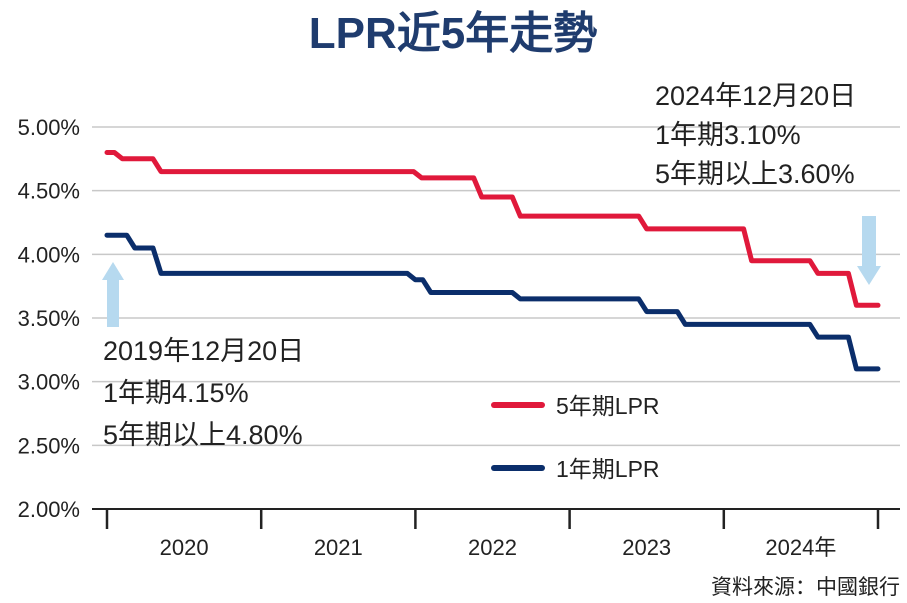 The image size is (907, 603). I want to click on legend-label-one-year: 1年期LPR, so click(608, 469).